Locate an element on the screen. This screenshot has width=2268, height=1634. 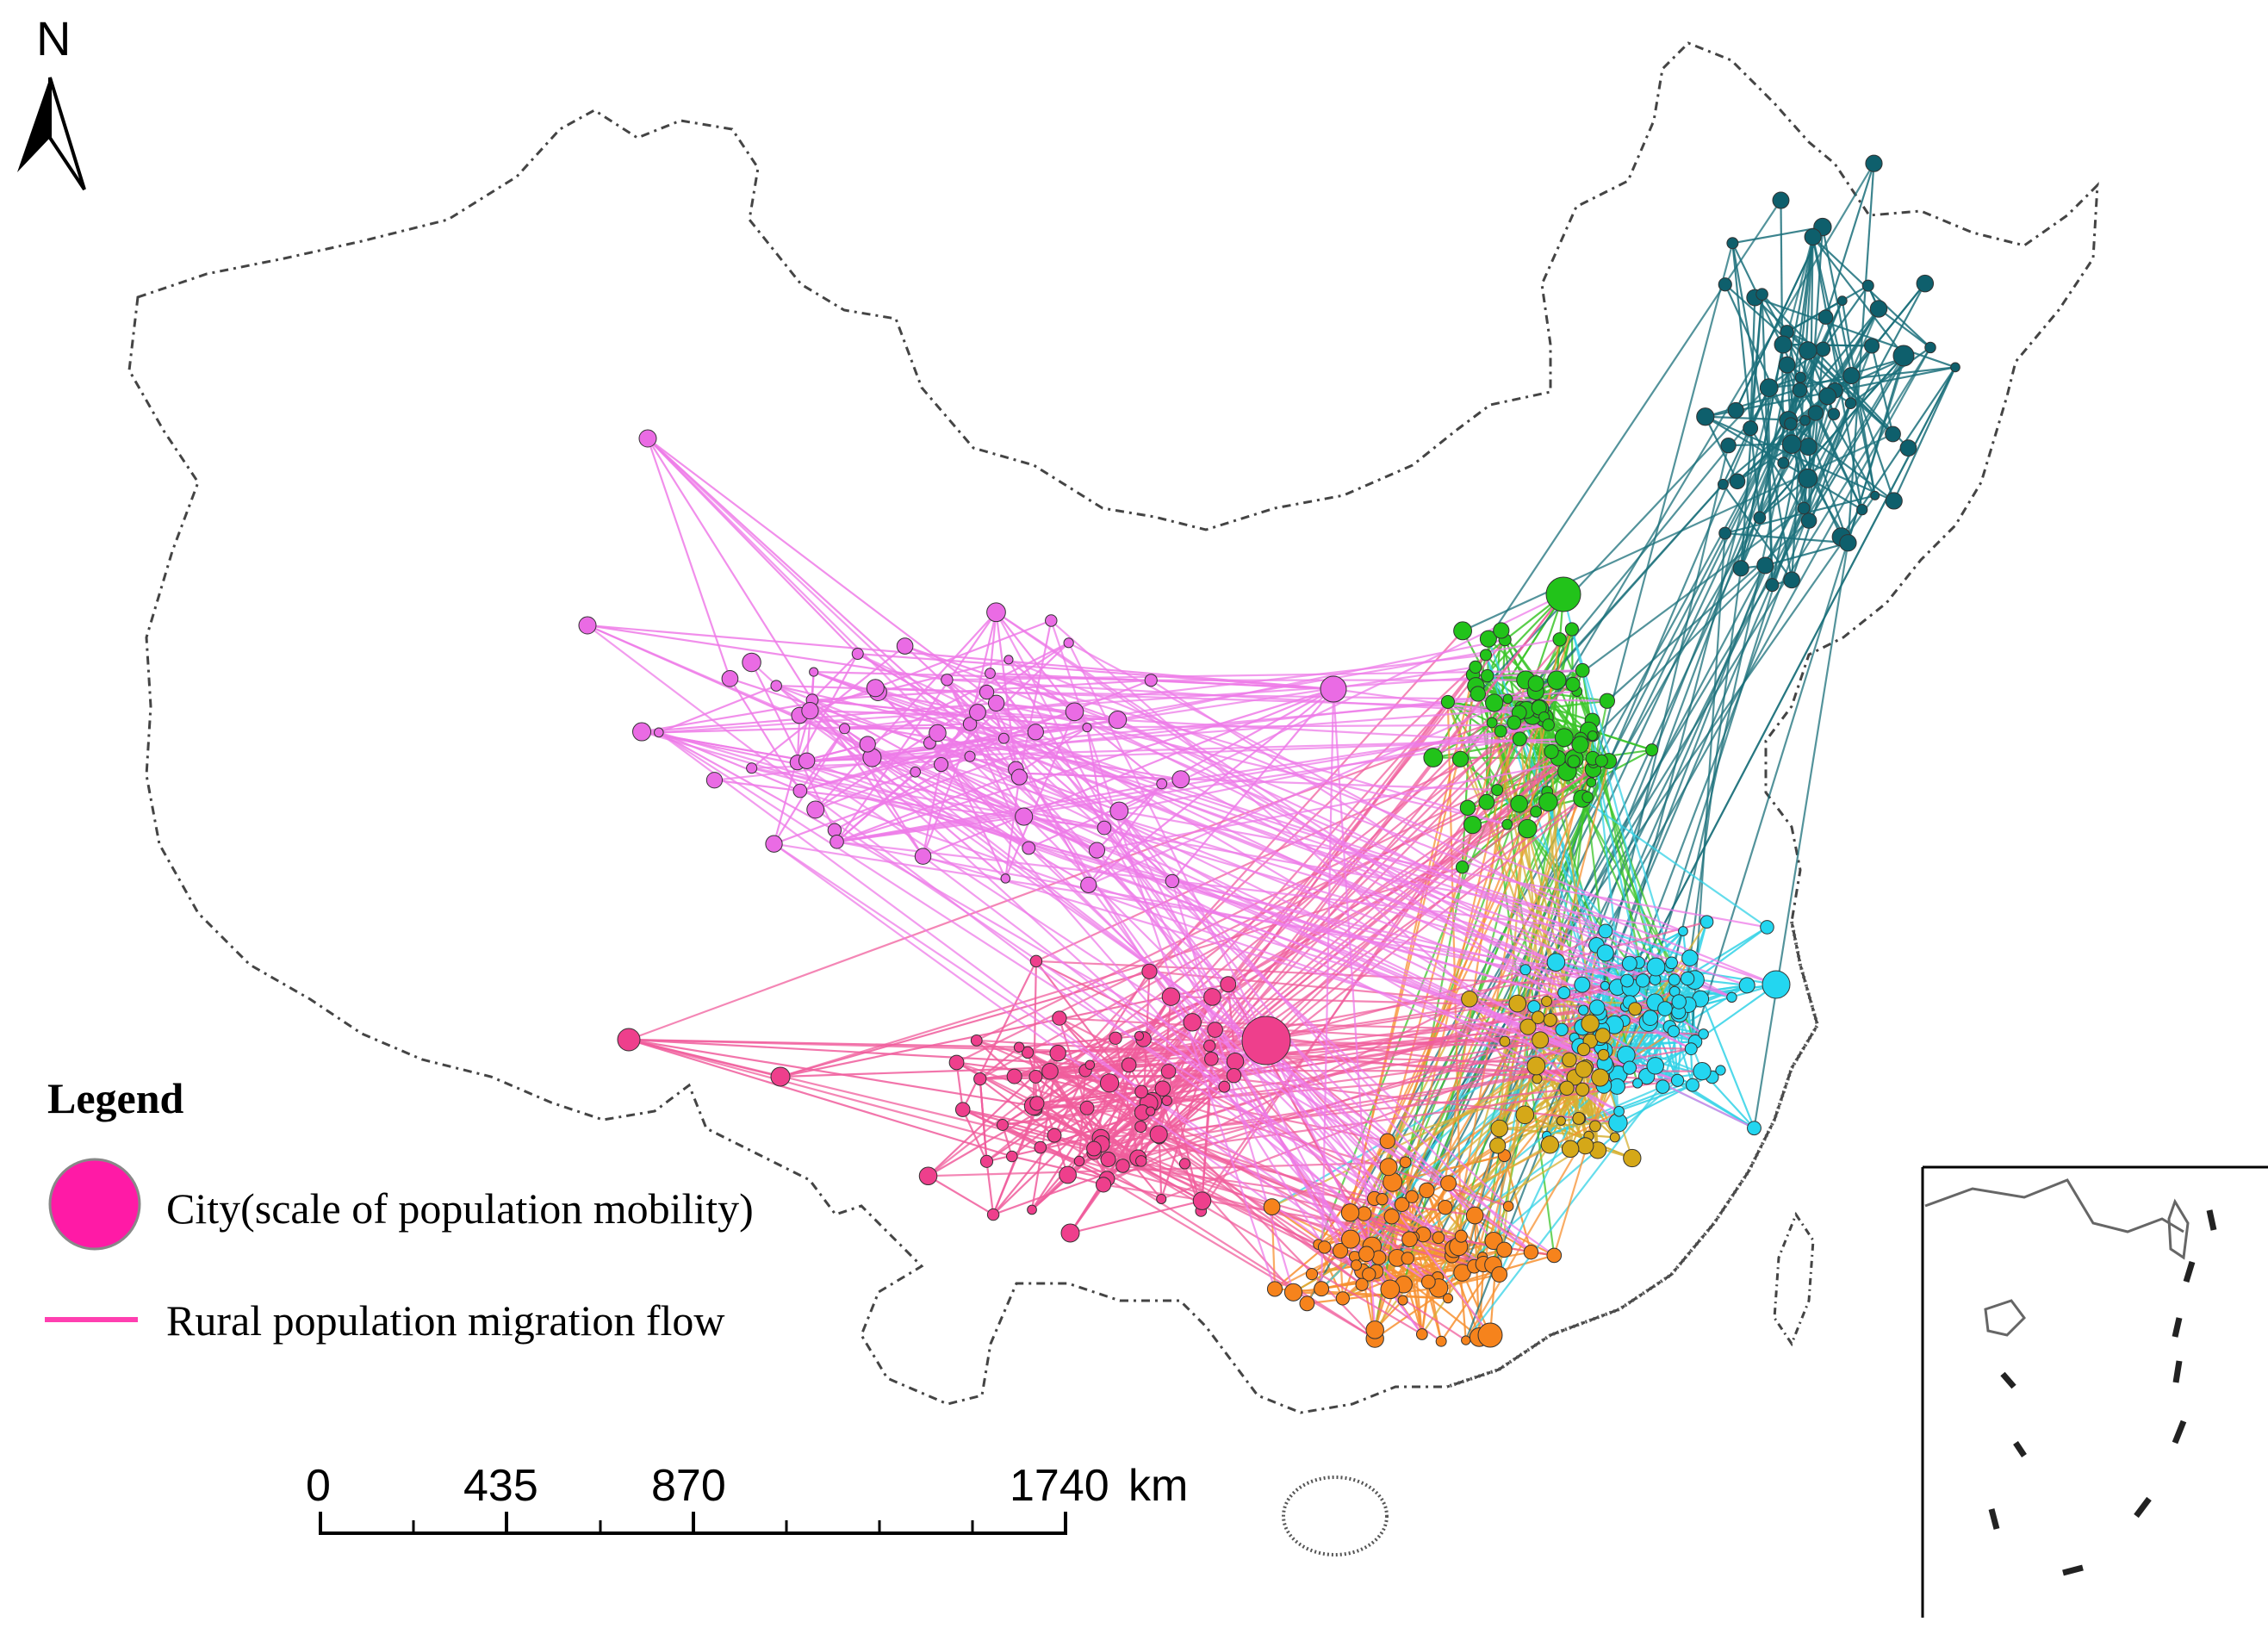
legend-city-label: City(scale of population mobility) is located at coordinates (460, 1208).